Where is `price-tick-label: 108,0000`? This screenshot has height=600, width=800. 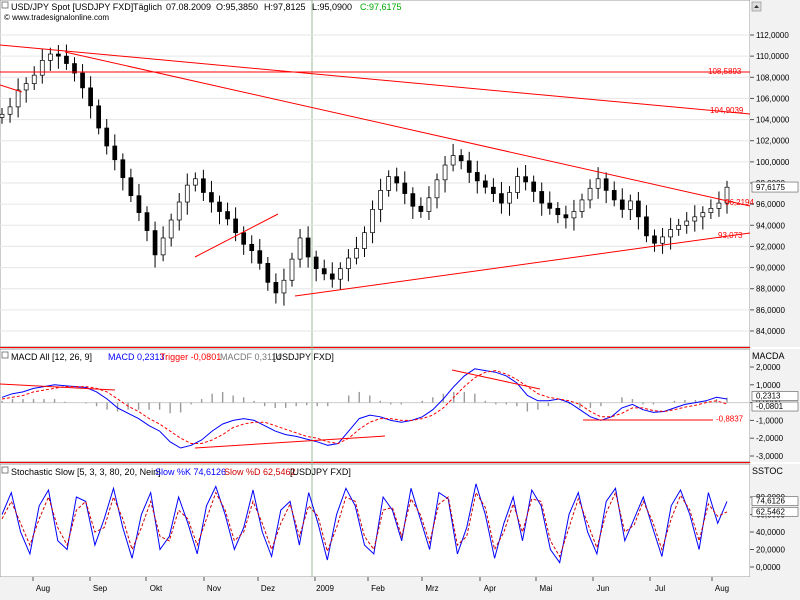
price-tick-label: 108,0000 is located at coordinates (773, 77).